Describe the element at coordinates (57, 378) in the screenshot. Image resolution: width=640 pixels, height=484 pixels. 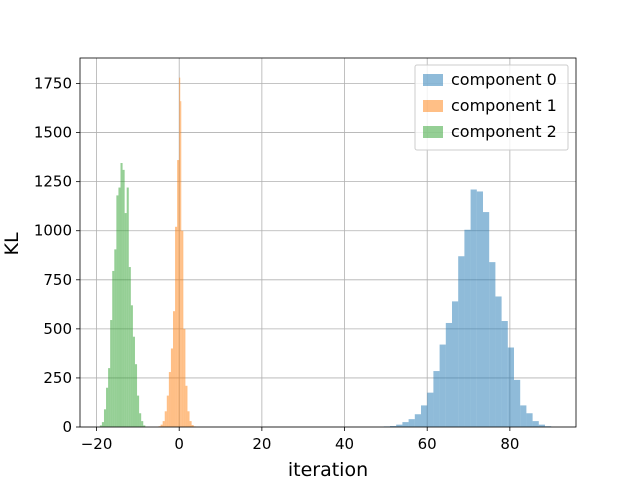
I see `y-tick-label: 250` at that location.